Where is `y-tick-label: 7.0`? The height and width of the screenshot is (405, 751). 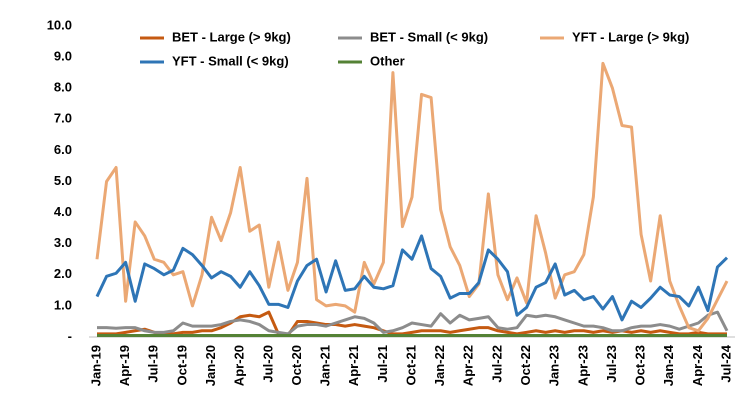 y-tick-label: 7.0 is located at coordinates (63, 118).